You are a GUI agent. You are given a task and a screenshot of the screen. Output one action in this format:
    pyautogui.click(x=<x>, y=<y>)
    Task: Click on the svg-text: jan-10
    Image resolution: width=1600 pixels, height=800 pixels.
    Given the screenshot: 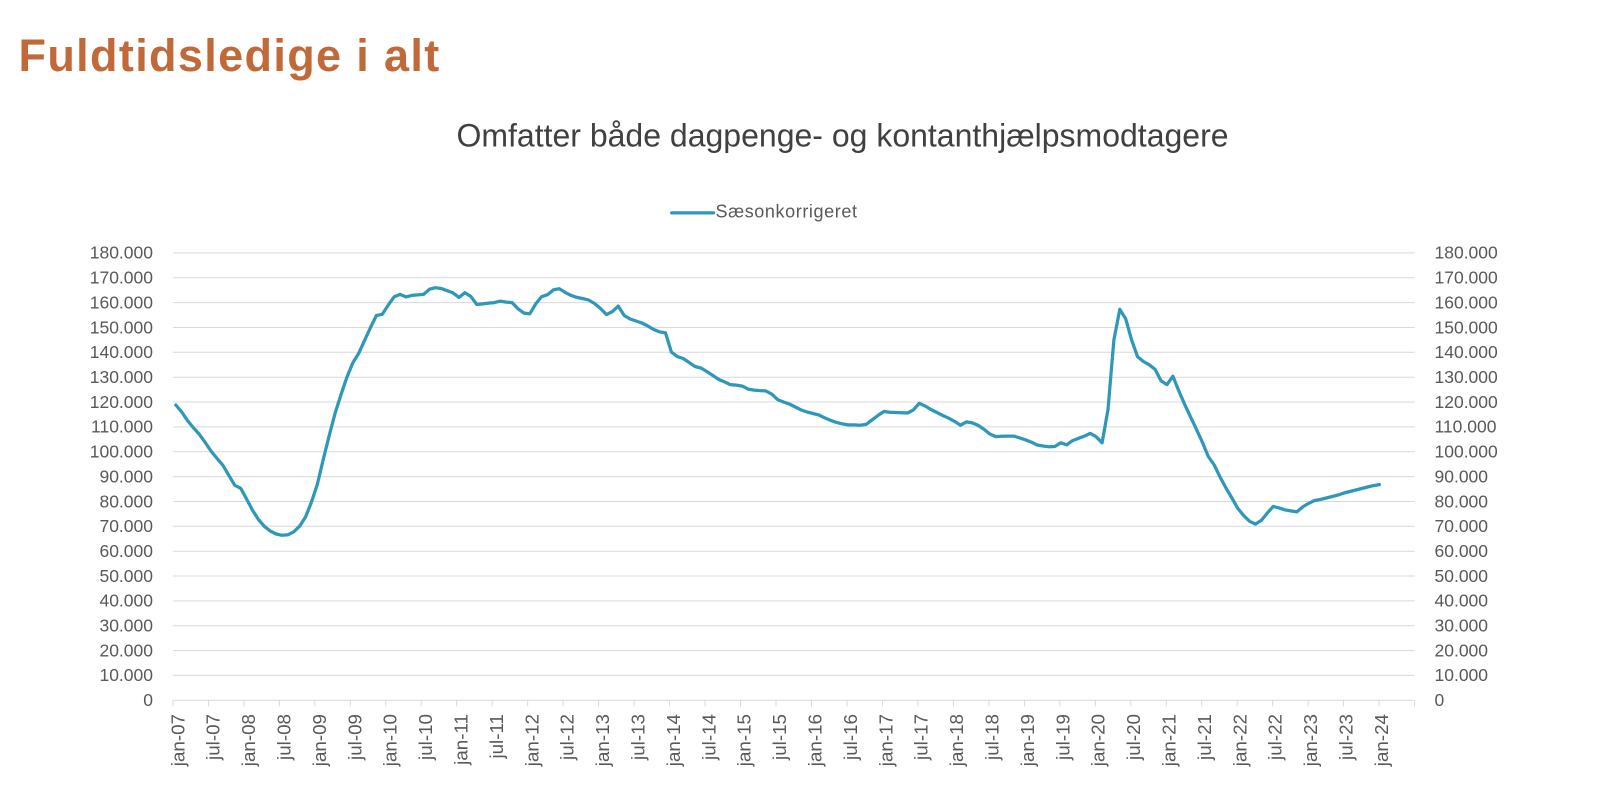 What is the action you would take?
    pyautogui.click(x=390, y=740)
    